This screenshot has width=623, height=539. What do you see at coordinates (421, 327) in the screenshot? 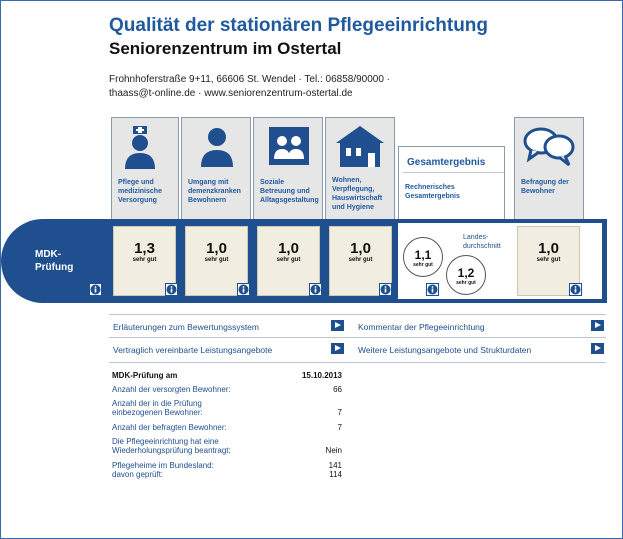
I see `link-kommentar: Kommentar der Pflegeeinrichtung` at bounding box center [421, 327].